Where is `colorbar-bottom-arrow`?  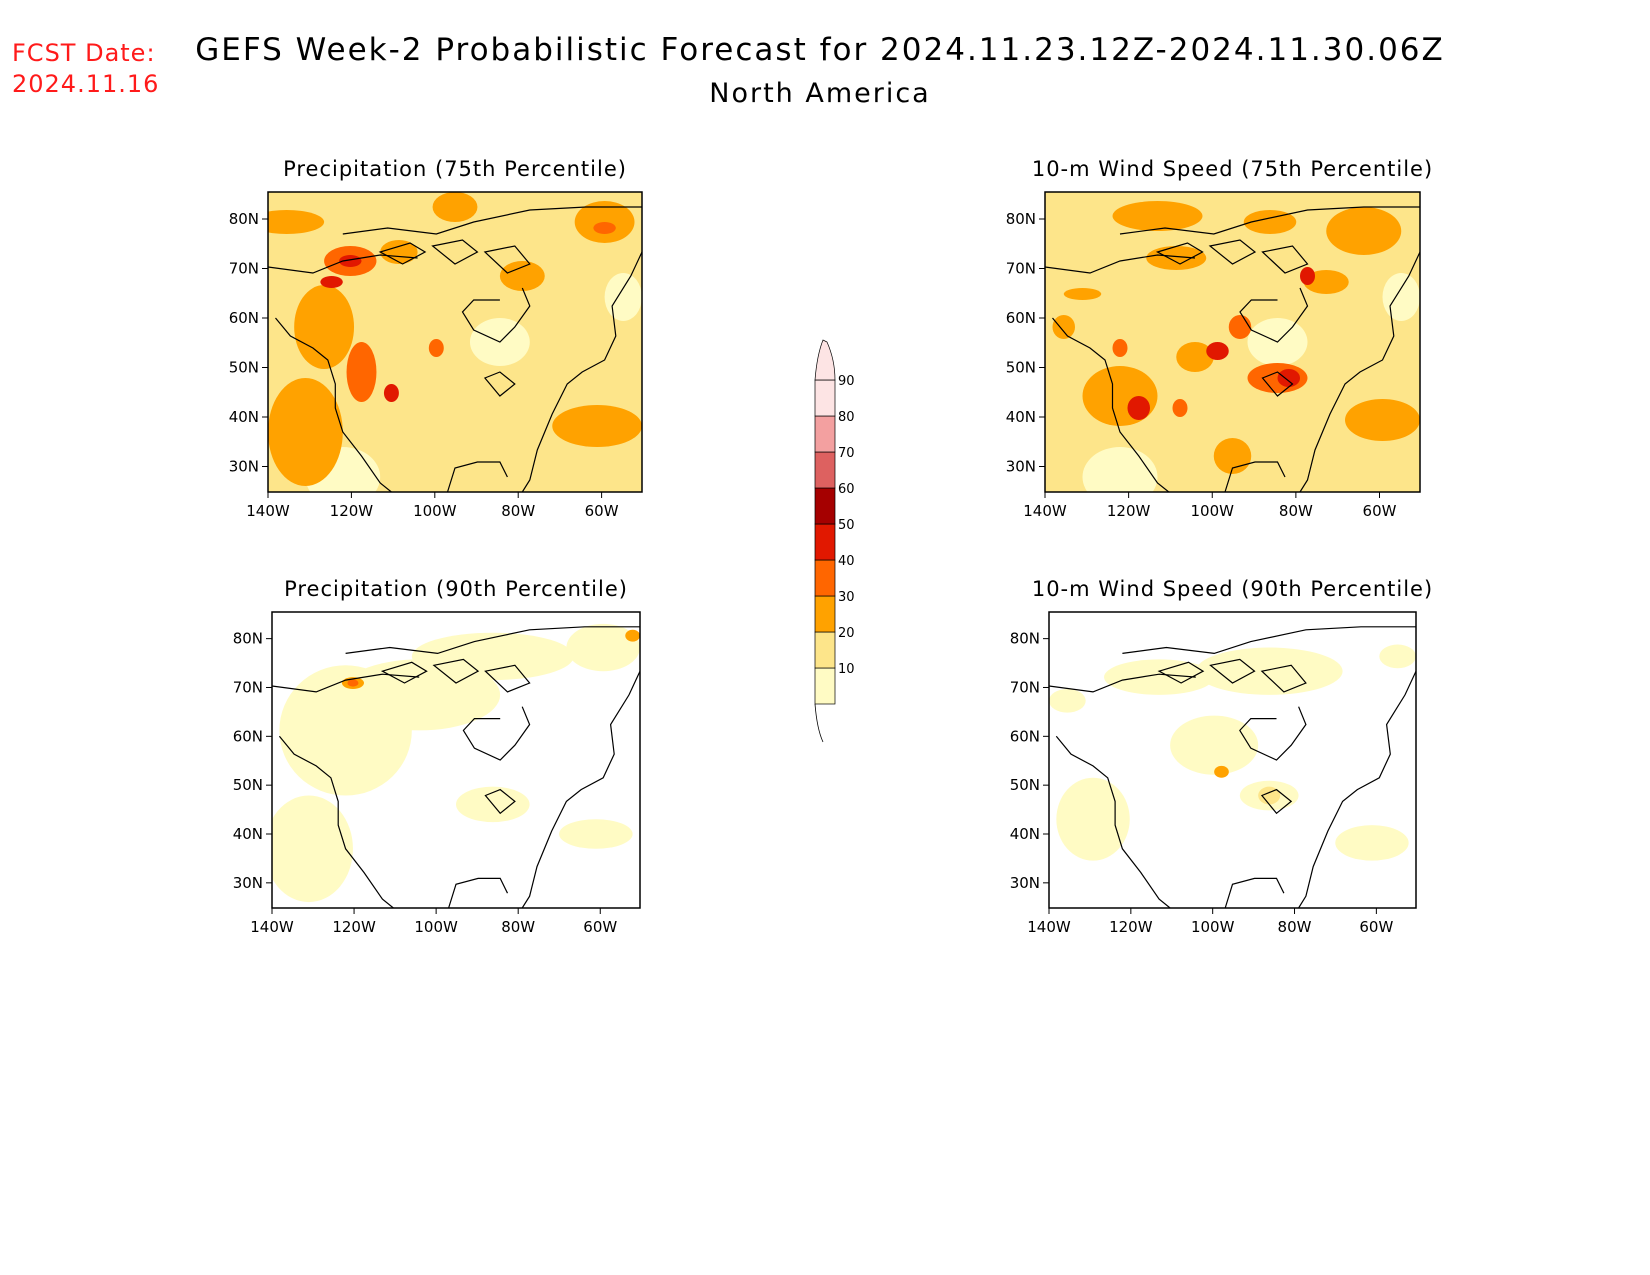
colorbar-bottom-arrow is located at coordinates (819, 723).